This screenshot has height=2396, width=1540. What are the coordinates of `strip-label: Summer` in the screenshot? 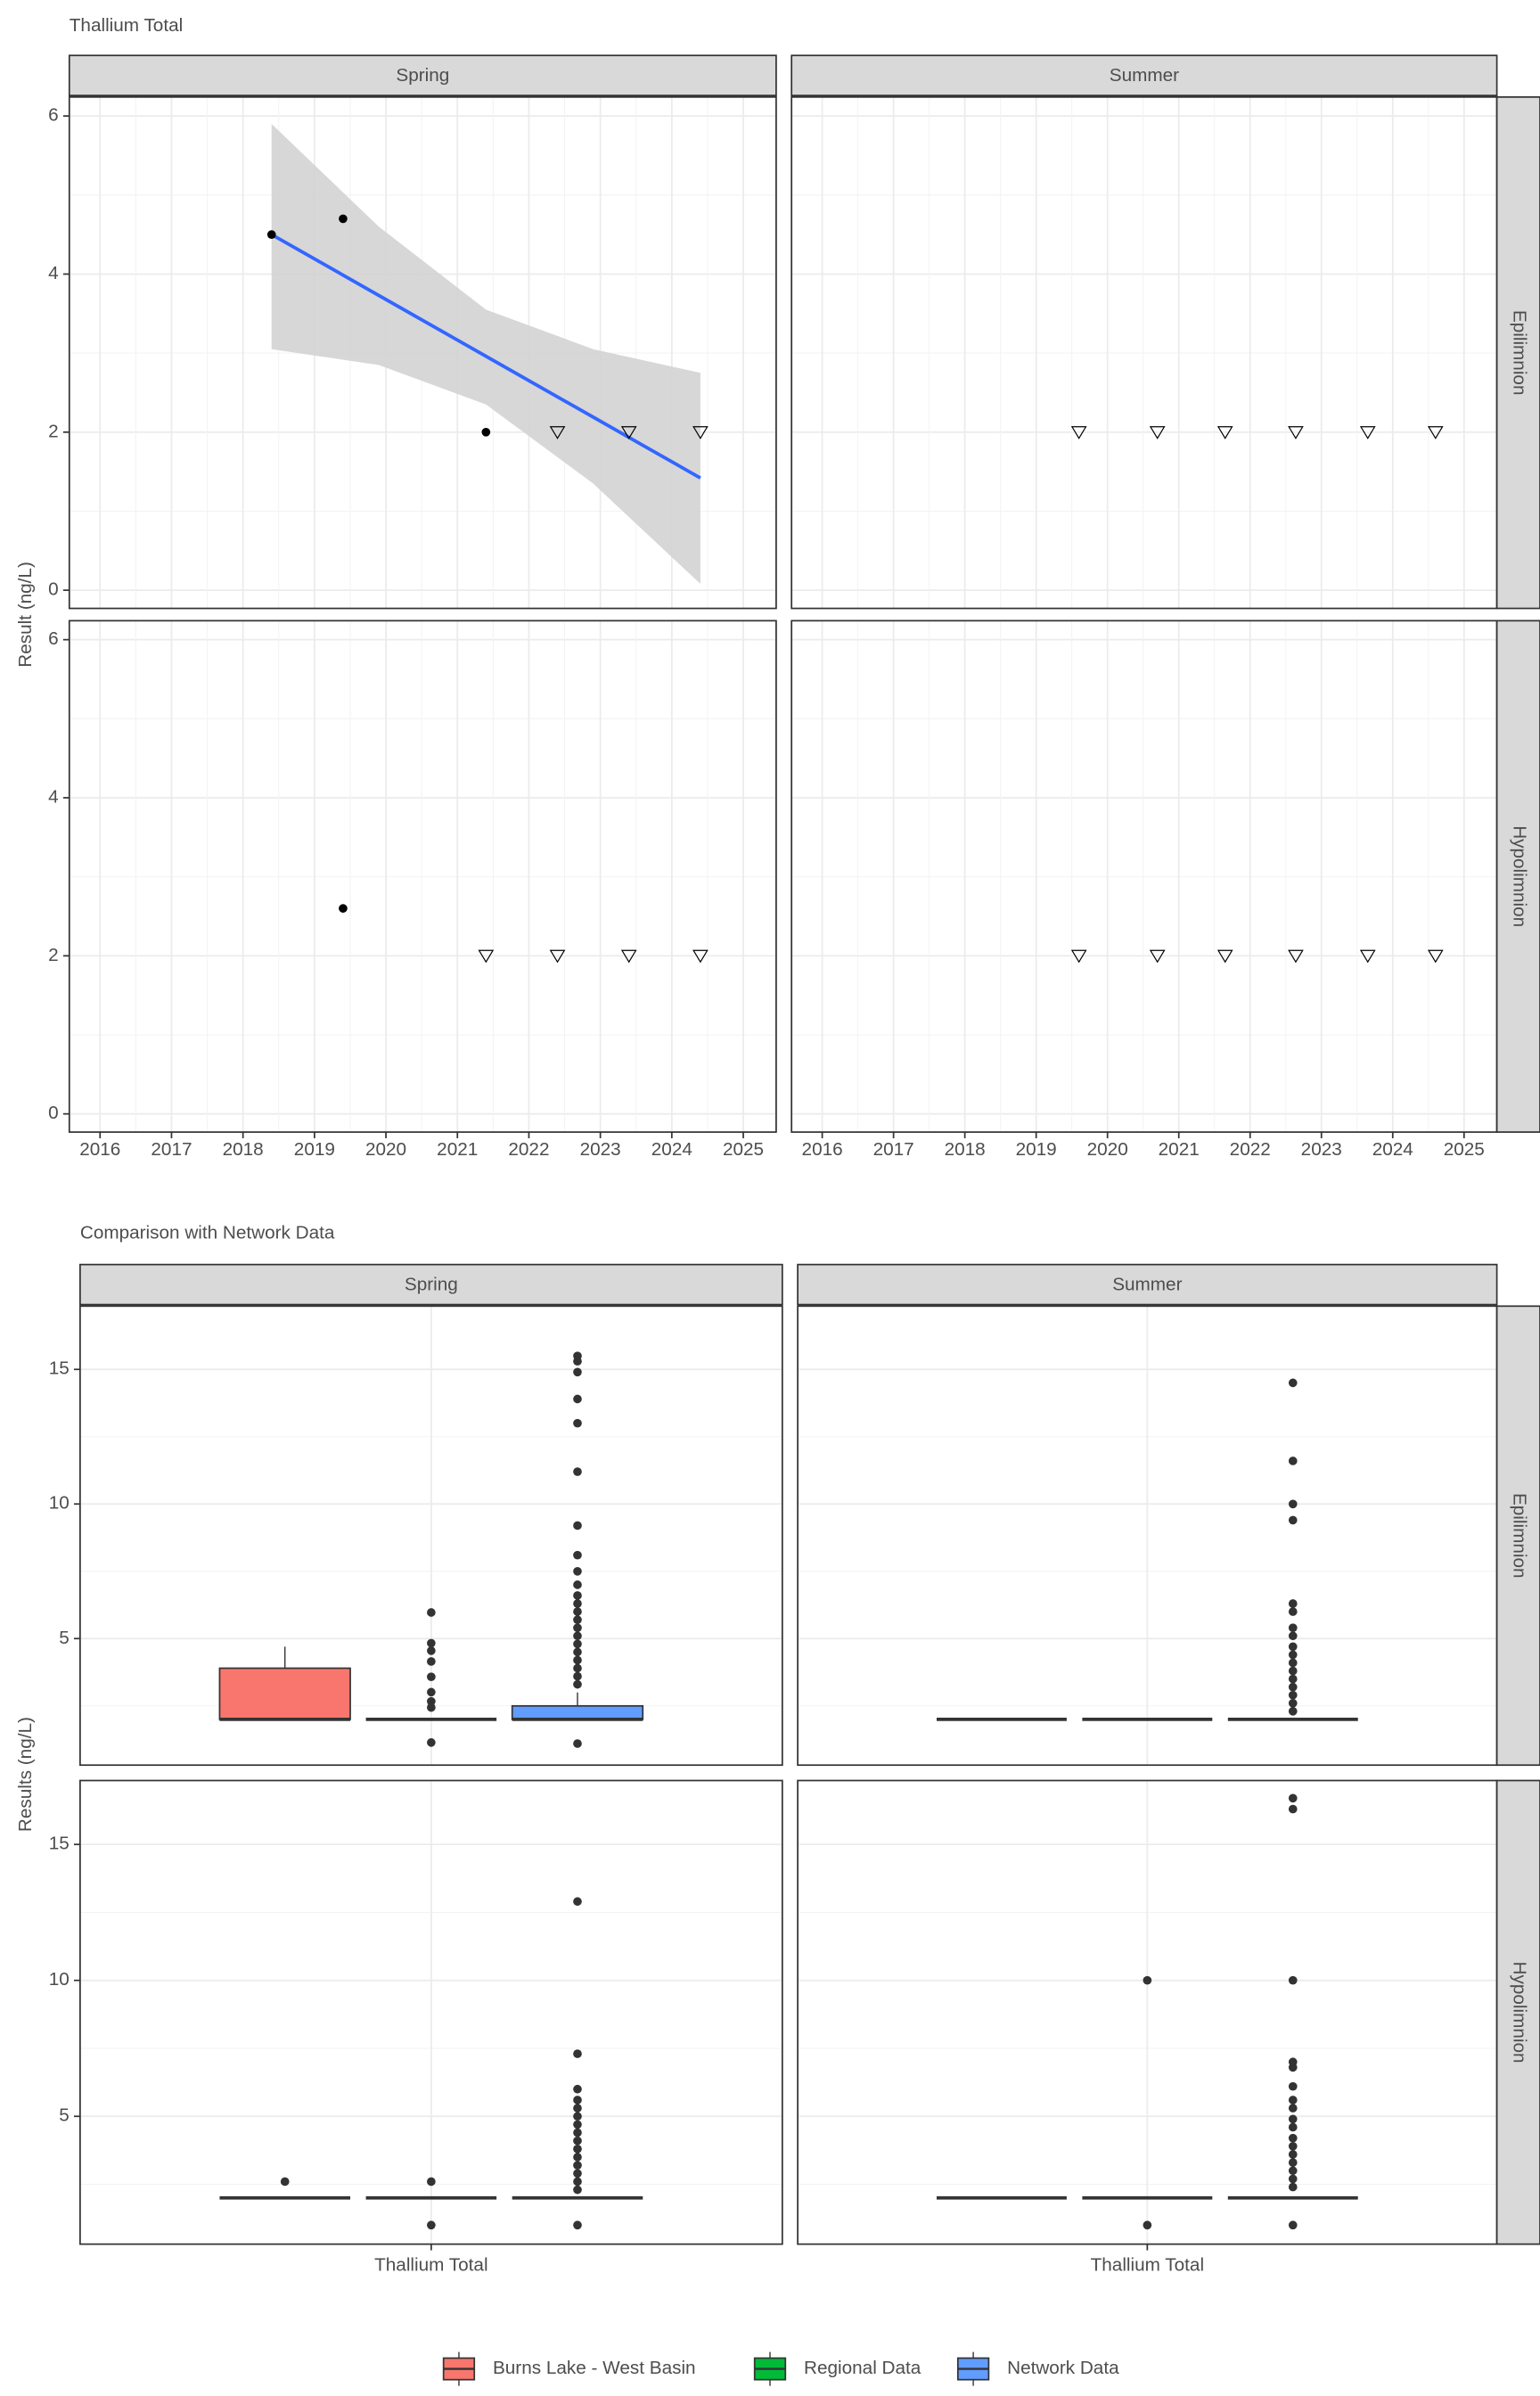 It's located at (1147, 1284).